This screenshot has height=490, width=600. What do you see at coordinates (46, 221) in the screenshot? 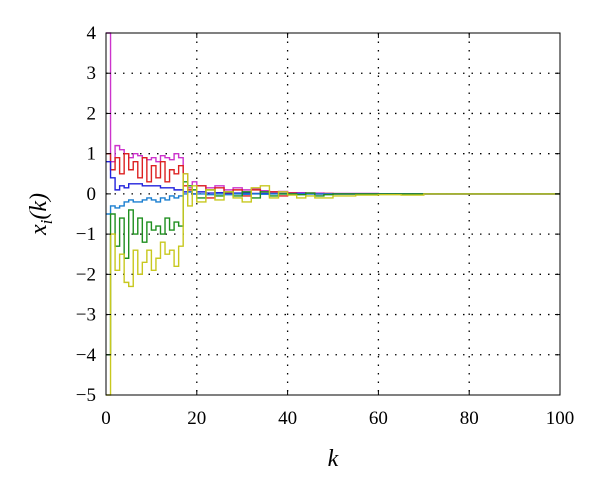
I see `y-axis-label-sub: i` at bounding box center [46, 221].